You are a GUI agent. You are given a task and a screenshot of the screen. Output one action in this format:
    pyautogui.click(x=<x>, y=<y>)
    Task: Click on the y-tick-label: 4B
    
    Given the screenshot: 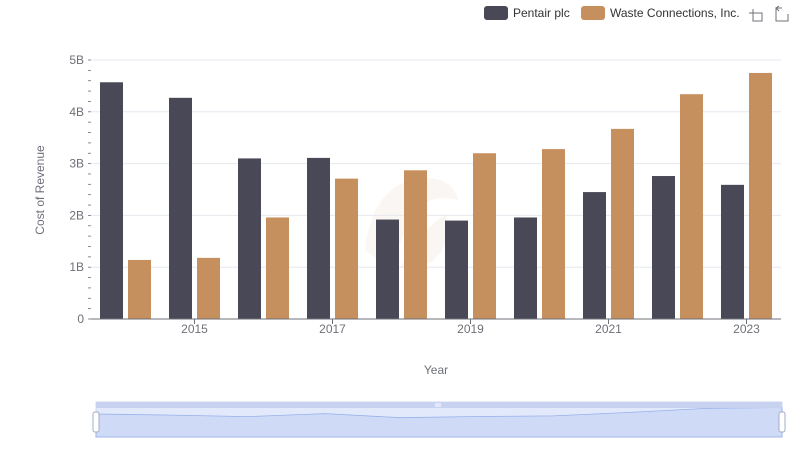 What is the action you would take?
    pyautogui.click(x=76, y=112)
    